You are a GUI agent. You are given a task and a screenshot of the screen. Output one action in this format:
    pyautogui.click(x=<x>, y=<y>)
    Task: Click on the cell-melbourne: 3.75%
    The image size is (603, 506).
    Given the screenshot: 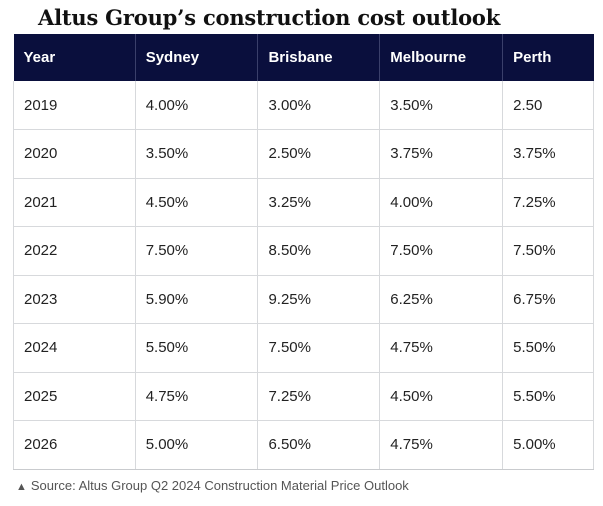 What is the action you would take?
    pyautogui.click(x=441, y=154)
    